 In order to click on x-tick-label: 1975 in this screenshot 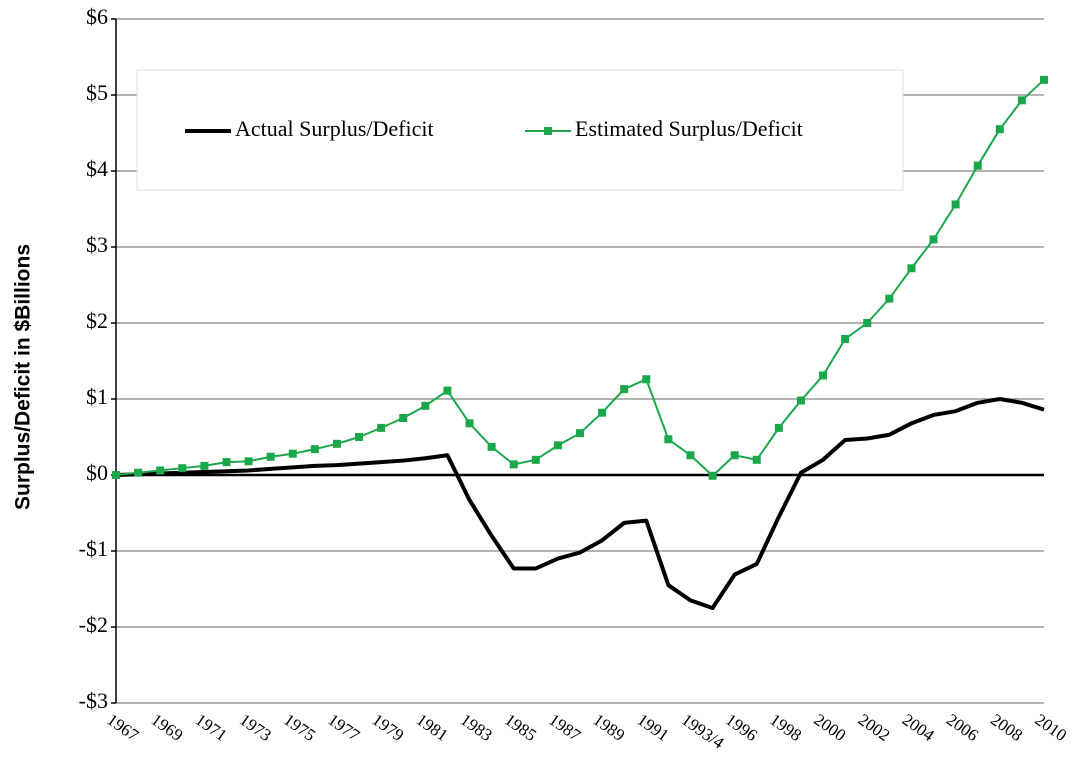, I will do `click(299, 727)`.